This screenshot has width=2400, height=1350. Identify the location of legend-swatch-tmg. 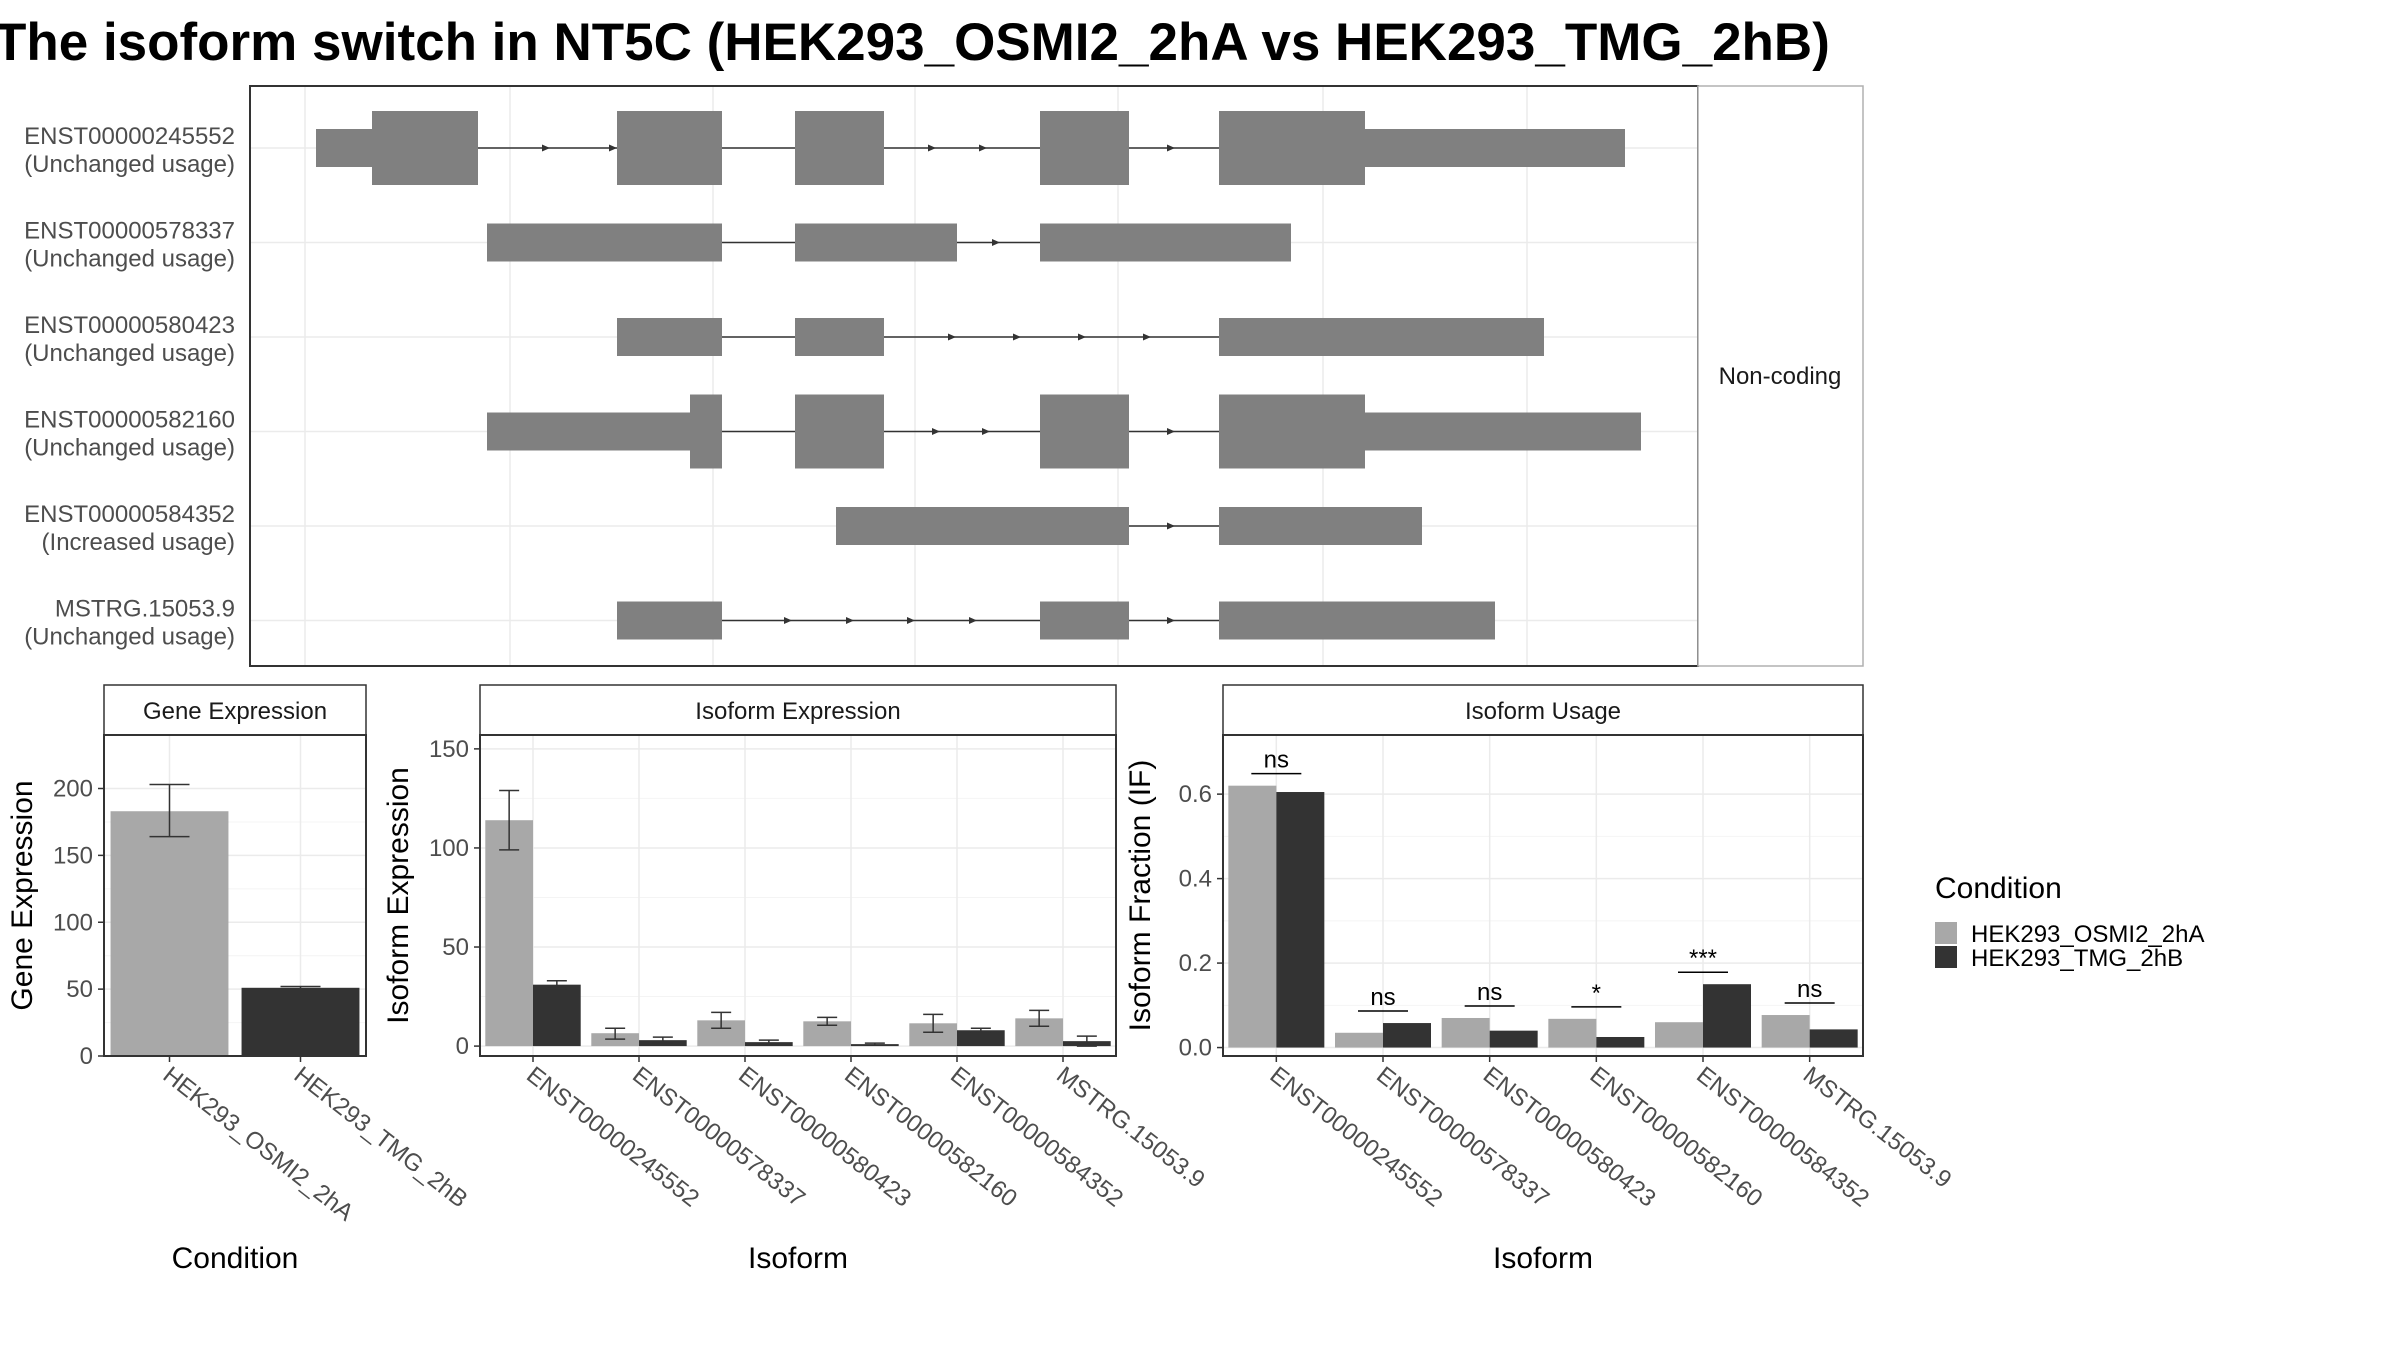
(1946, 957).